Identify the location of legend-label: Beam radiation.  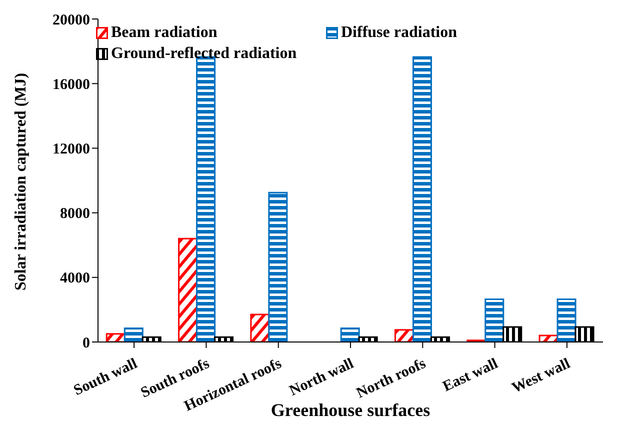
(164, 33).